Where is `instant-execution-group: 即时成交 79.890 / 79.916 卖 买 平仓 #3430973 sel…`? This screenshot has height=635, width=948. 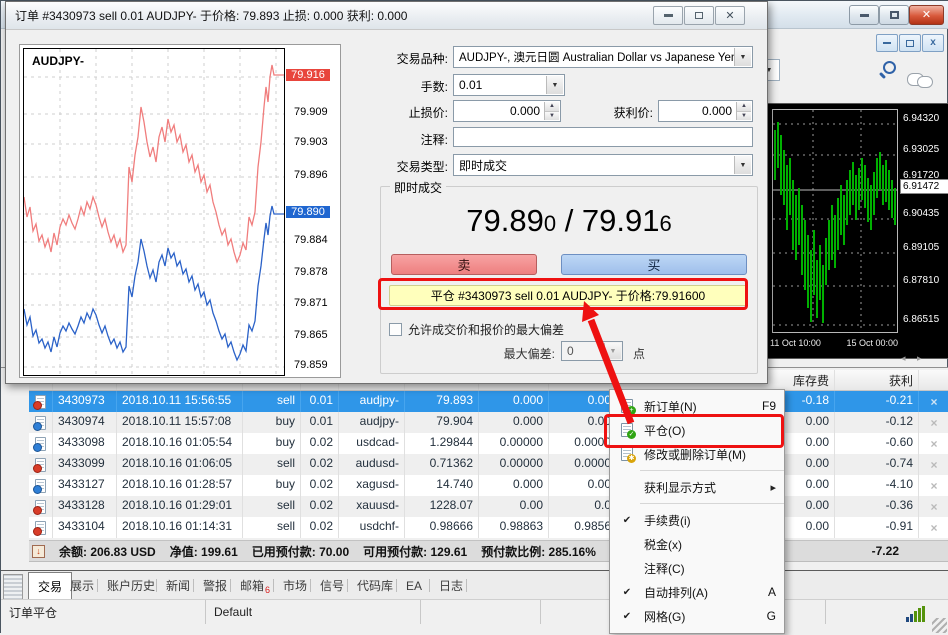
instant-execution-group: 即时成交 79.890 / 79.916 卖 买 平仓 #3430973 sel… is located at coordinates (569, 276).